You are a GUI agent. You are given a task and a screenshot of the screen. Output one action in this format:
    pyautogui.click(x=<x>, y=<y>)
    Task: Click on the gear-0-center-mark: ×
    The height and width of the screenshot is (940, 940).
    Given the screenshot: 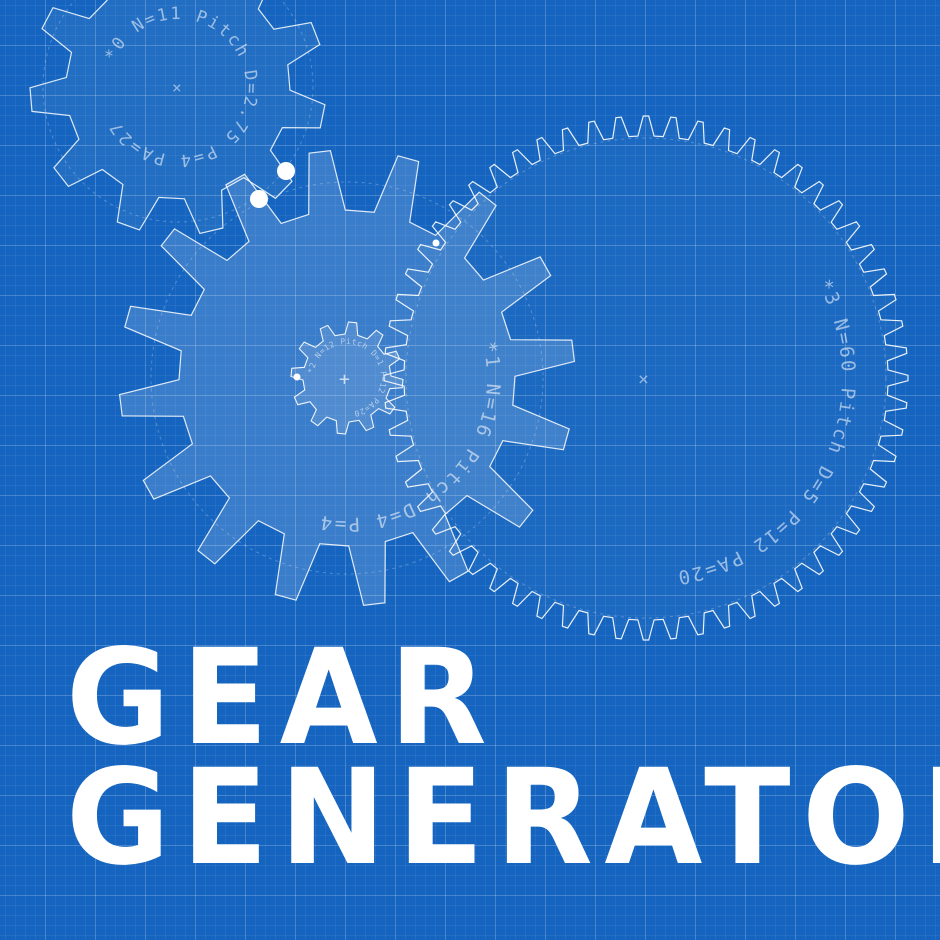 What is the action you would take?
    pyautogui.click(x=177, y=87)
    